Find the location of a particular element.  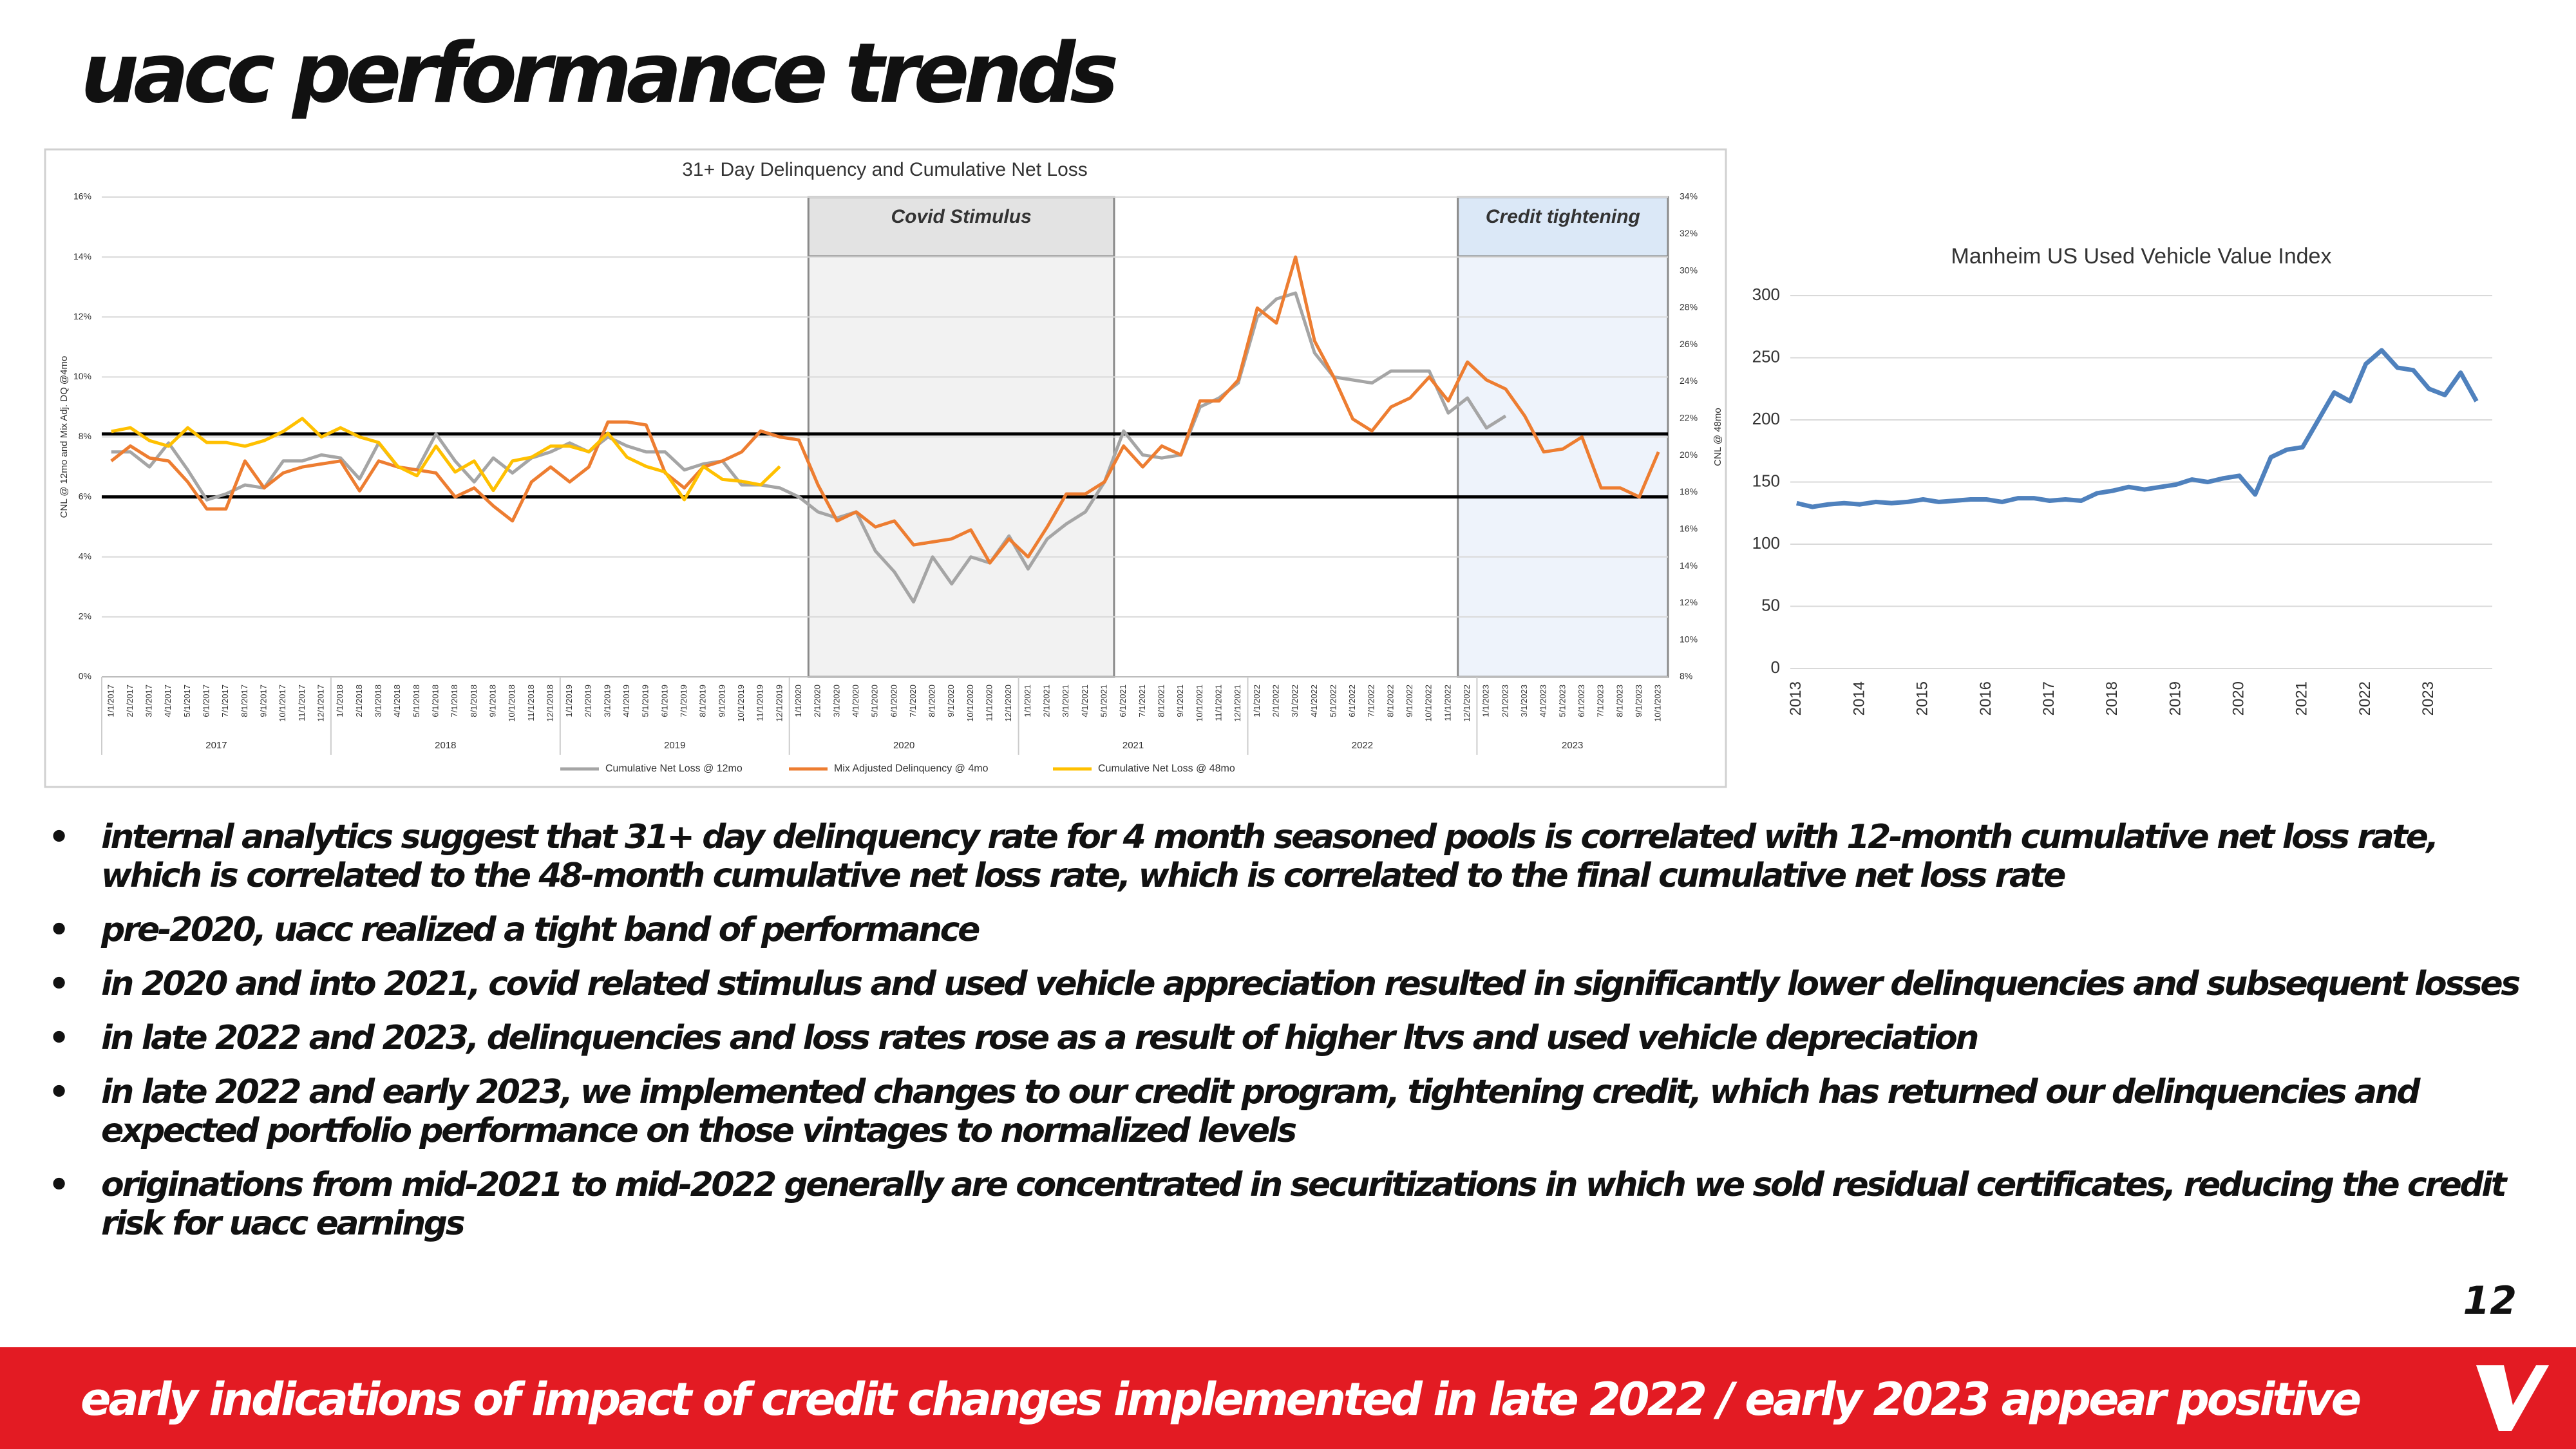

x-tick-label: 11/1/2018 is located at coordinates (531, 703).